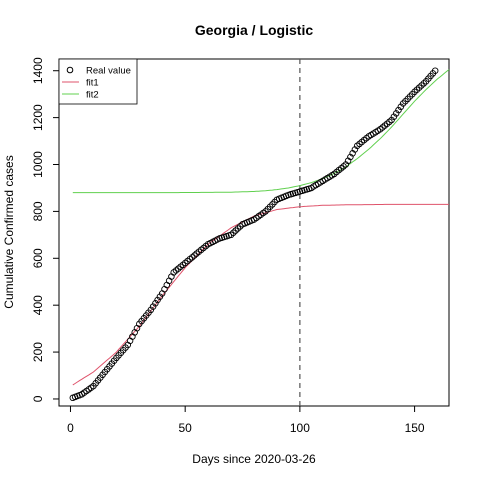 Image resolution: width=480 pixels, height=480 pixels. What do you see at coordinates (38, 117) in the screenshot?
I see `y-tick-label: 1200` at bounding box center [38, 117].